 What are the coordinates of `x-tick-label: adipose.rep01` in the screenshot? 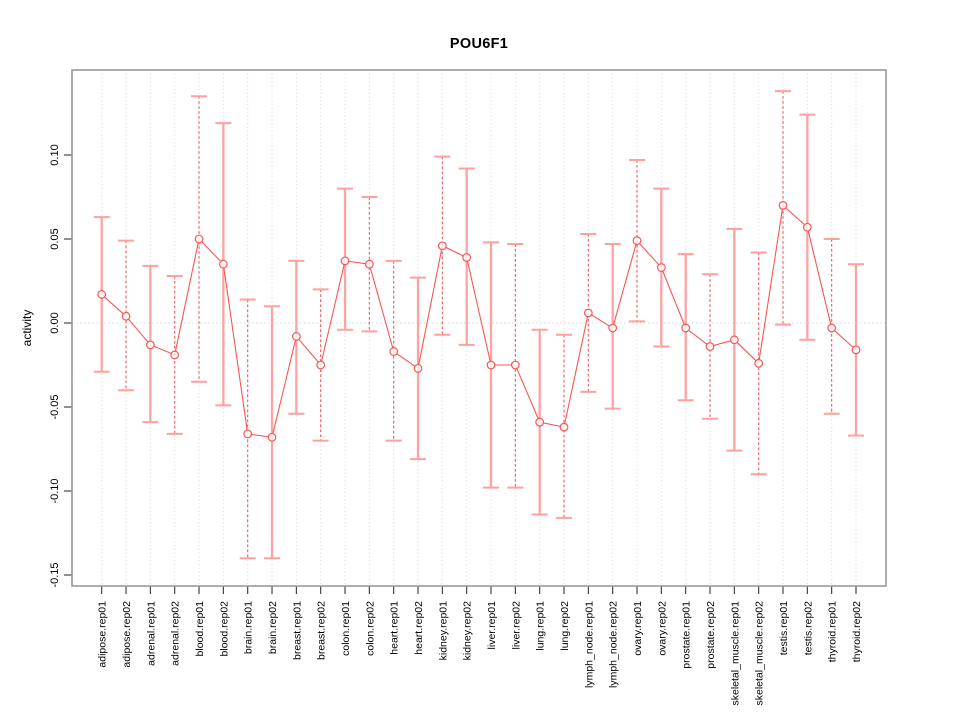 It's located at (103, 634).